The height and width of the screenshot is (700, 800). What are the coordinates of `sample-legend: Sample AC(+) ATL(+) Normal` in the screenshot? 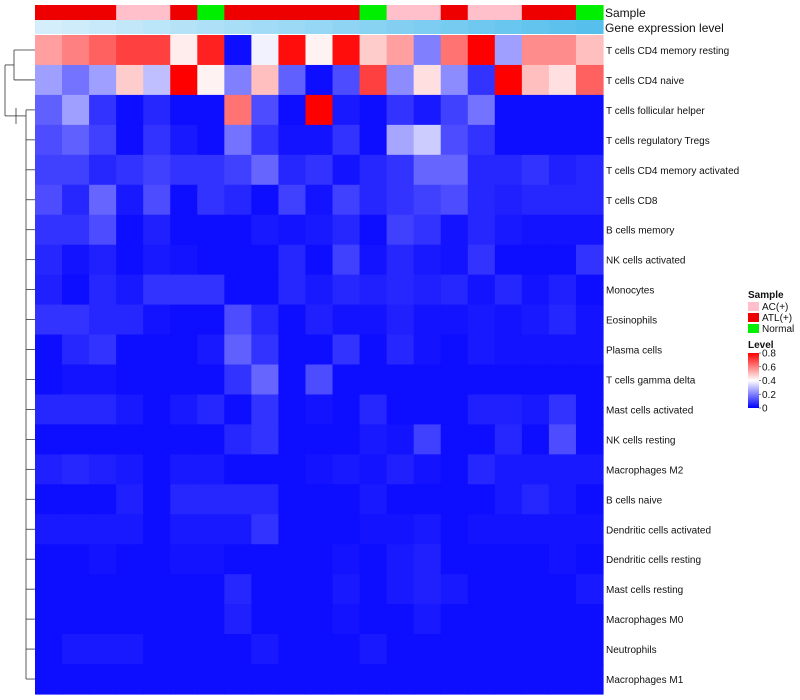 It's located at (771, 312).